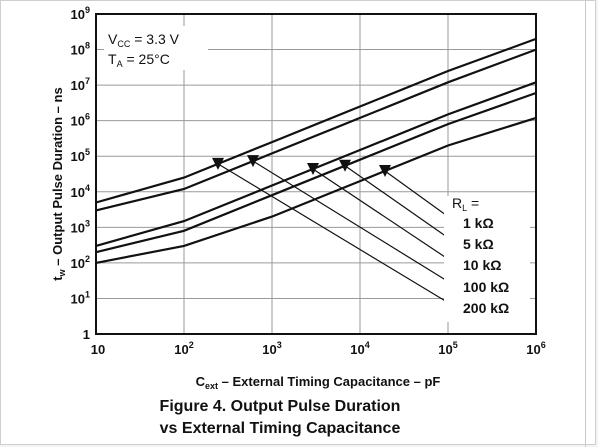 The width and height of the screenshot is (598, 447). I want to click on y-tick-label: 10⁷, so click(80, 84).